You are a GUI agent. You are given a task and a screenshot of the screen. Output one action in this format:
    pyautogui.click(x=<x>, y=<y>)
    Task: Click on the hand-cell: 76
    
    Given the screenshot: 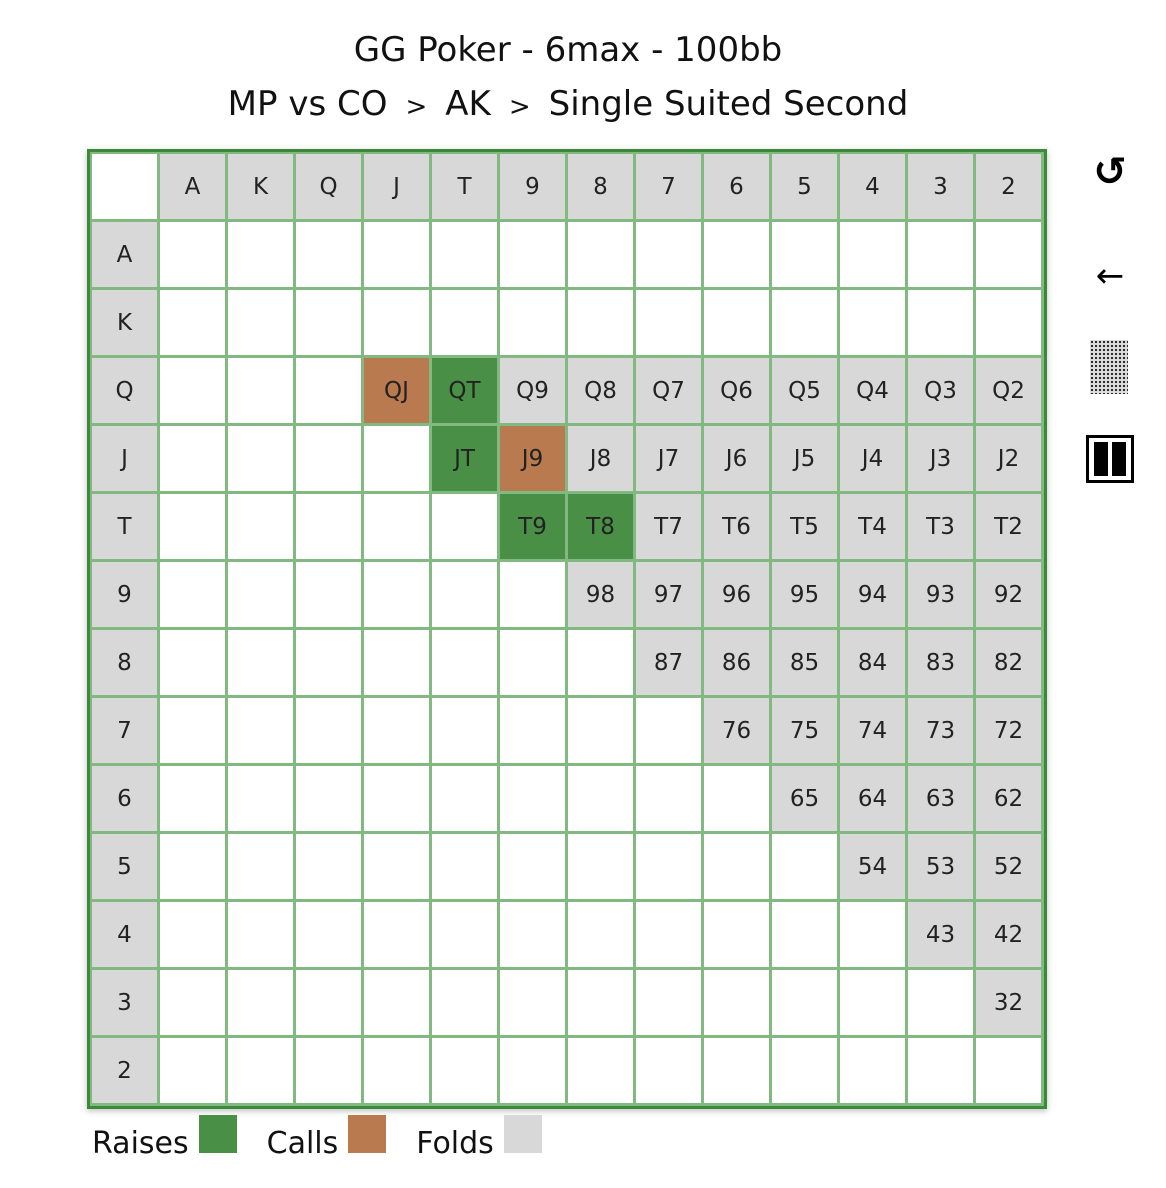 What is the action you would take?
    pyautogui.click(x=736, y=730)
    